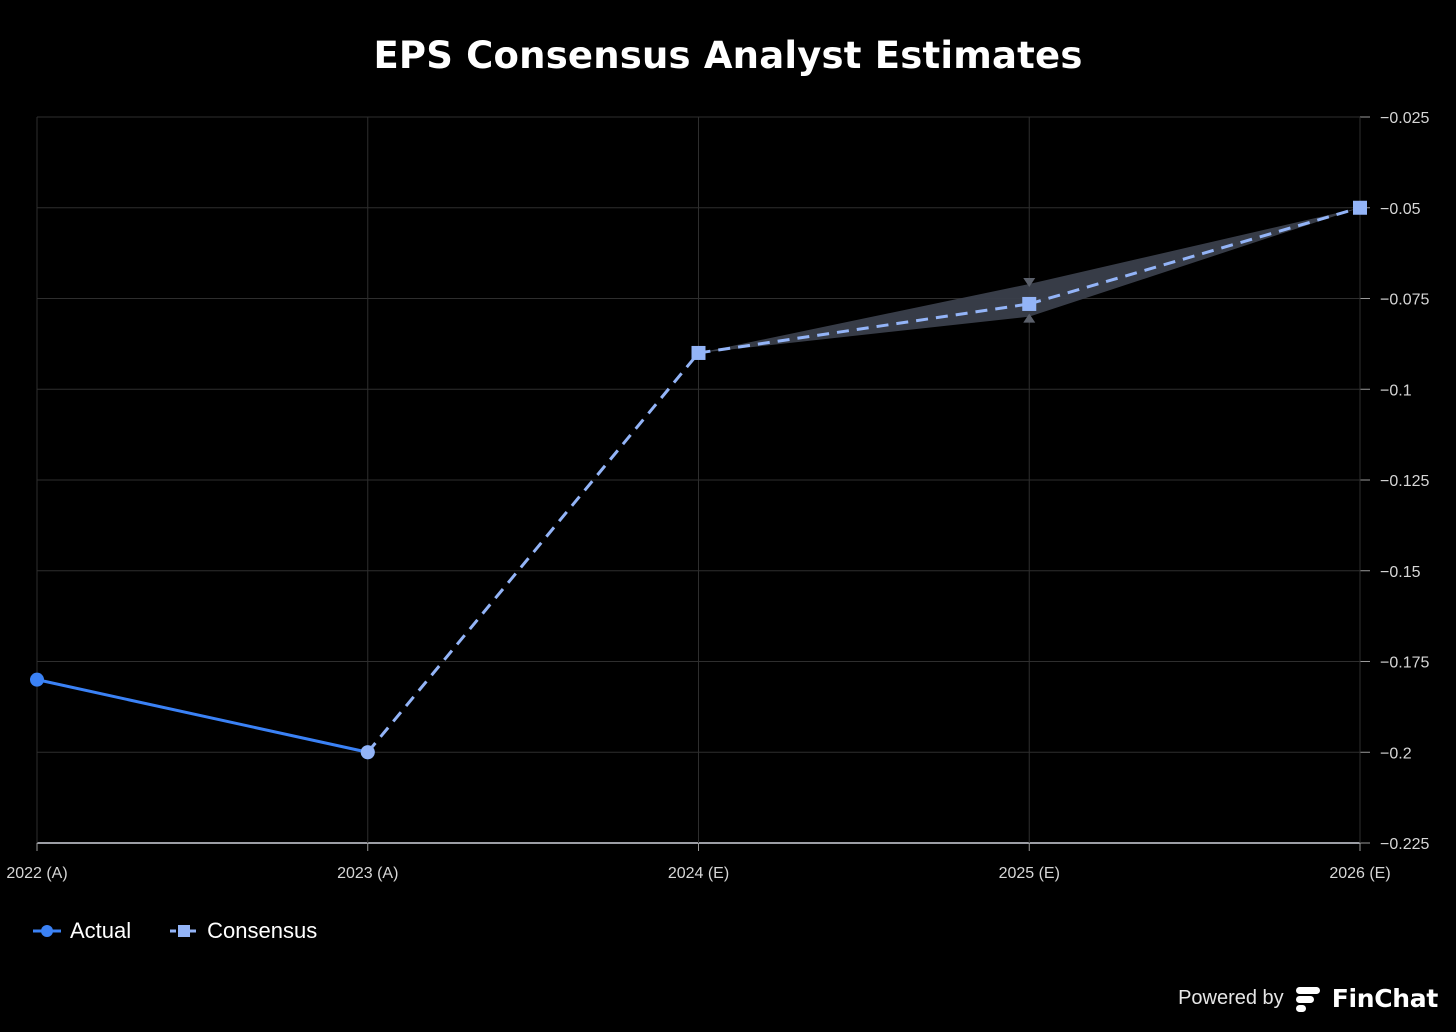  Describe the element at coordinates (1396, 753) in the screenshot. I see `y-tick-label: −0.2` at that location.